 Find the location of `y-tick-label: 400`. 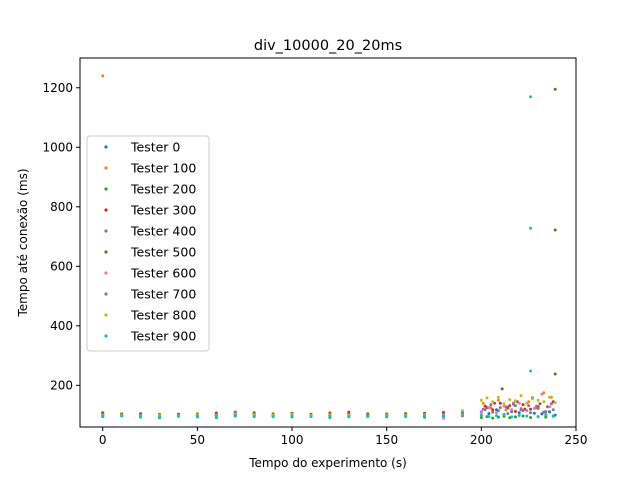

y-tick-label: 400 is located at coordinates (61, 326).